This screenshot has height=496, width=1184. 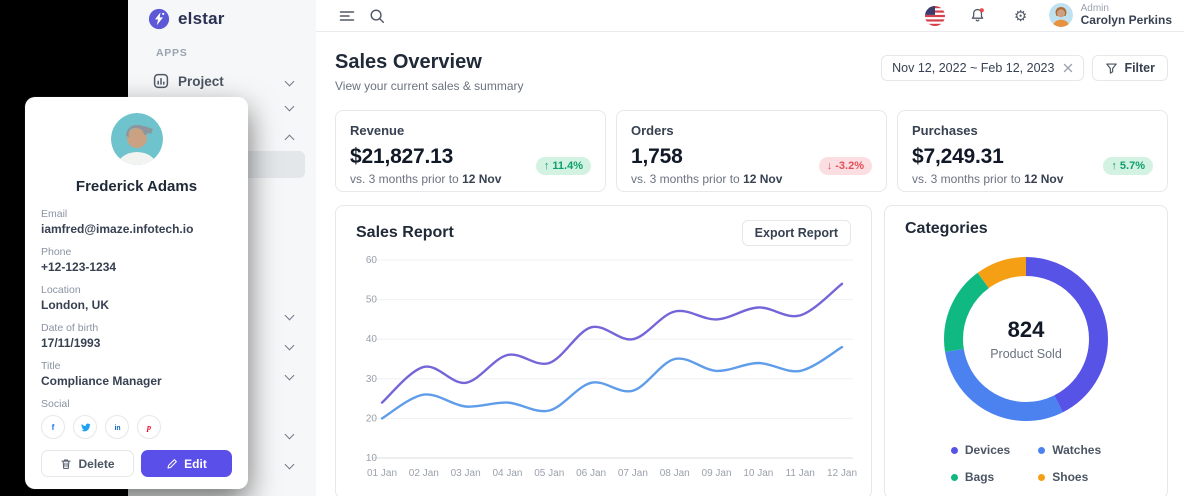 I want to click on svg-text: 03 Jan, so click(x=466, y=473).